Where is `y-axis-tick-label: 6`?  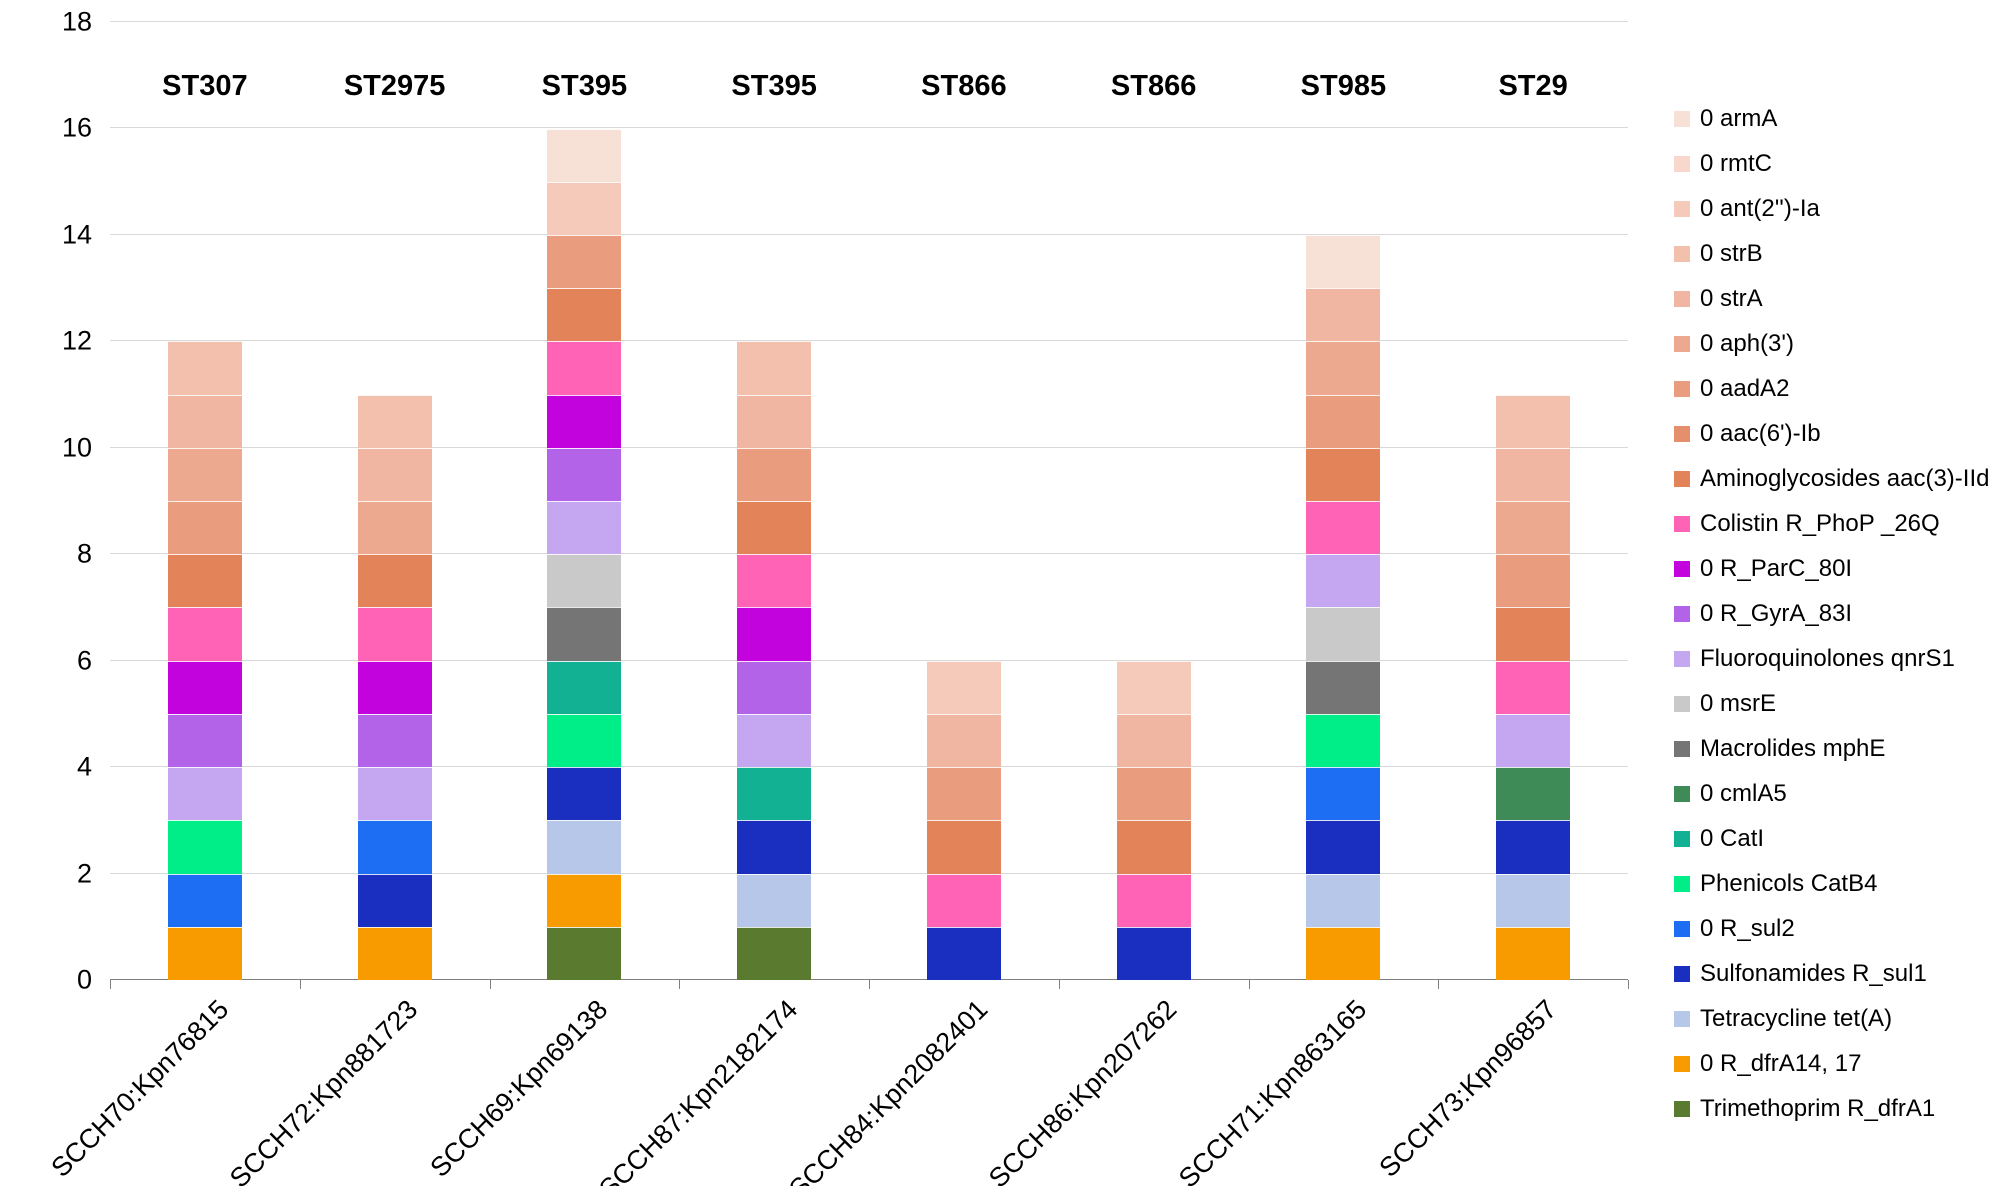
y-axis-tick-label: 6 is located at coordinates (84, 660).